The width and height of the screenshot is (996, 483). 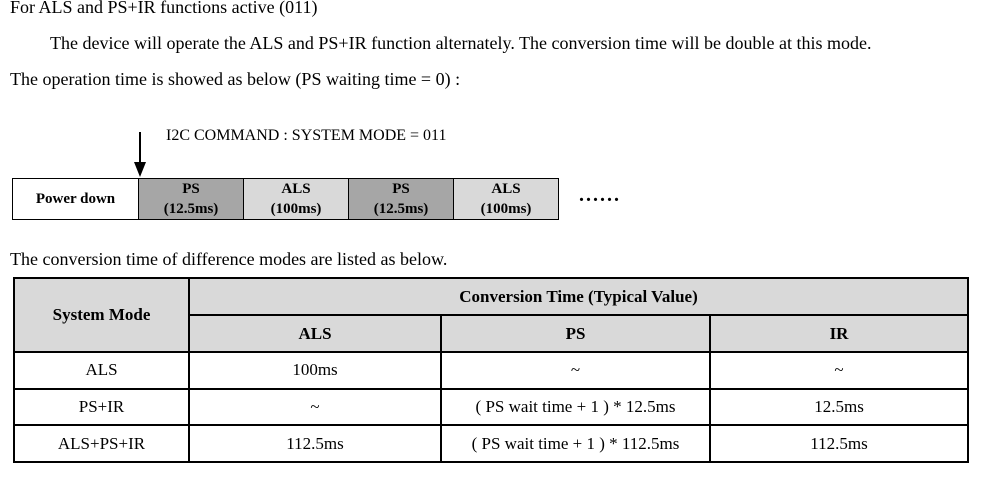 What do you see at coordinates (101, 370) in the screenshot?
I see `cell-mode: ALS` at bounding box center [101, 370].